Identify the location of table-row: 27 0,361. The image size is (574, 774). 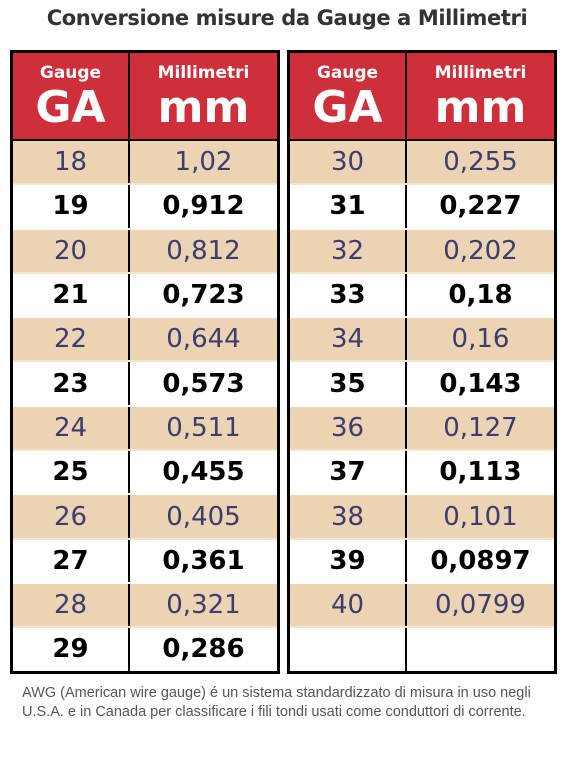
(145, 561).